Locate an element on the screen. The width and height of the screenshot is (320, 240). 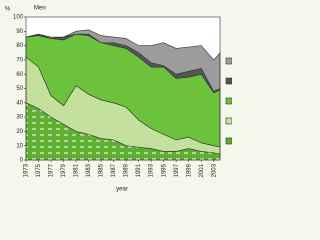
y-tick-label: 0 is located at coordinates (22, 161).